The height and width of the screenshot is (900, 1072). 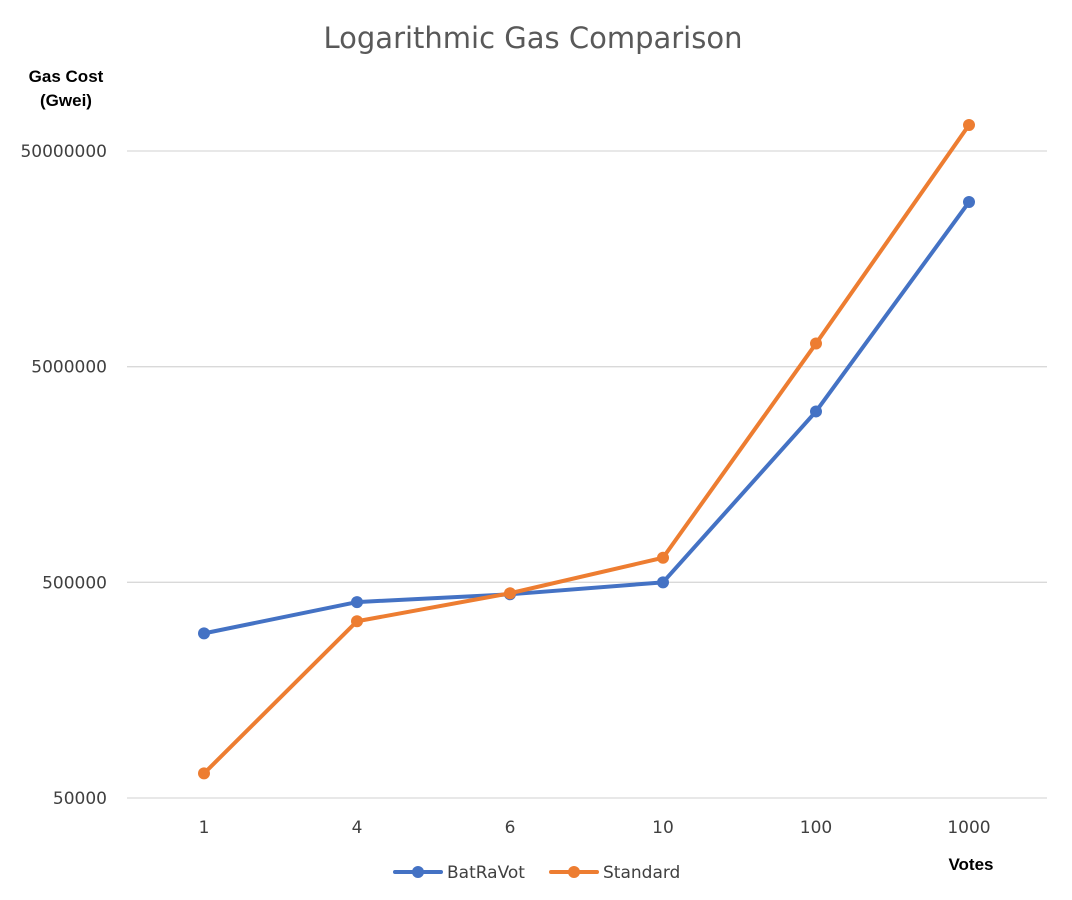 I want to click on y-tick-label: 50000000, so click(x=63, y=152).